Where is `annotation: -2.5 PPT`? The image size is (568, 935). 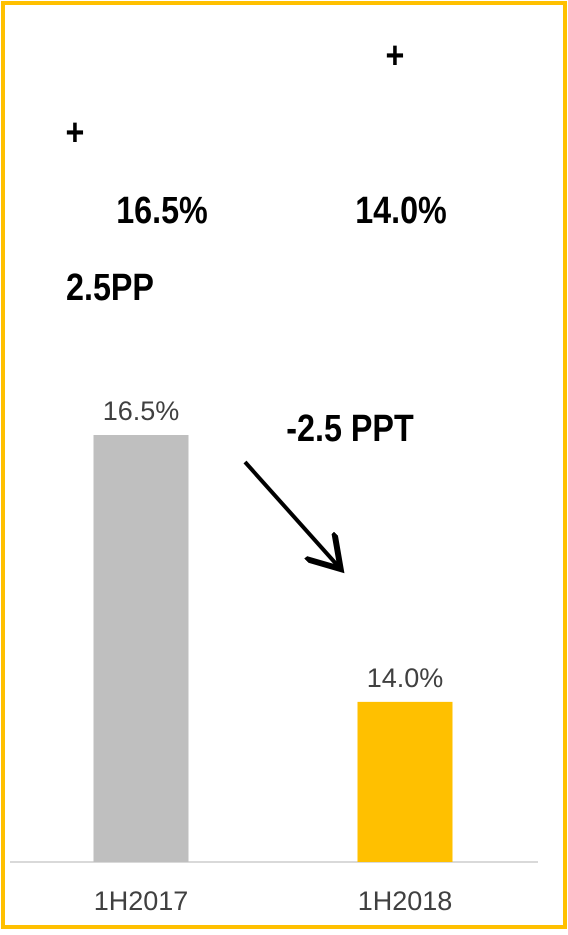 annotation: -2.5 PPT is located at coordinates (350, 429).